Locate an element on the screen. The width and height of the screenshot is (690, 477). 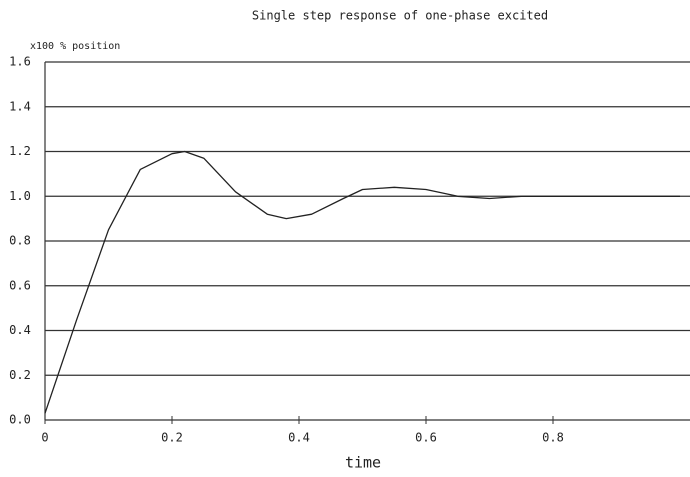
y-tick-label: 0.4 is located at coordinates (20, 330).